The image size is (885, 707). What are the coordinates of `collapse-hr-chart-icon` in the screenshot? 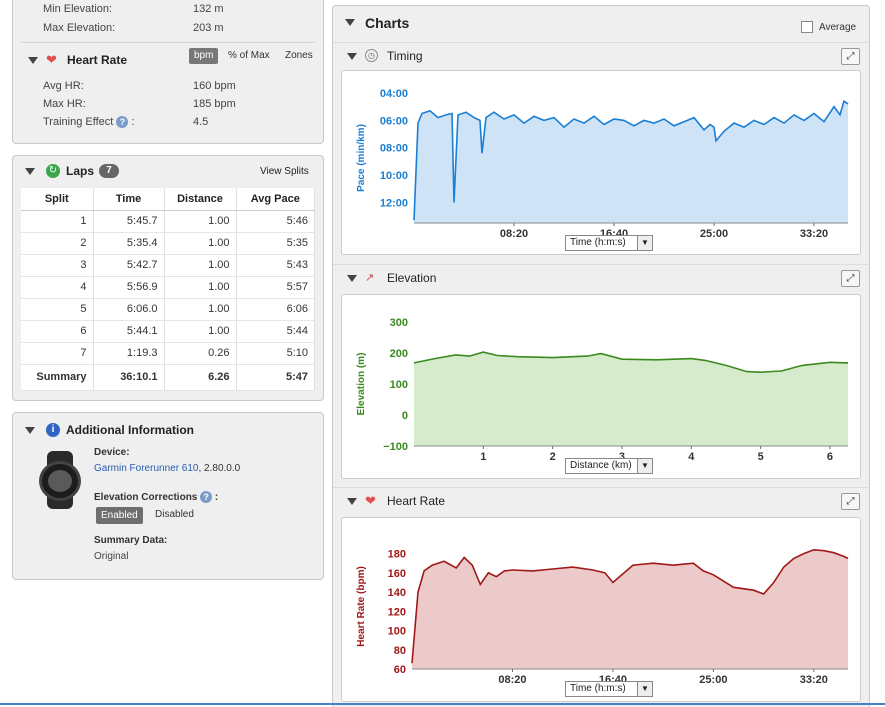 It's located at (352, 501).